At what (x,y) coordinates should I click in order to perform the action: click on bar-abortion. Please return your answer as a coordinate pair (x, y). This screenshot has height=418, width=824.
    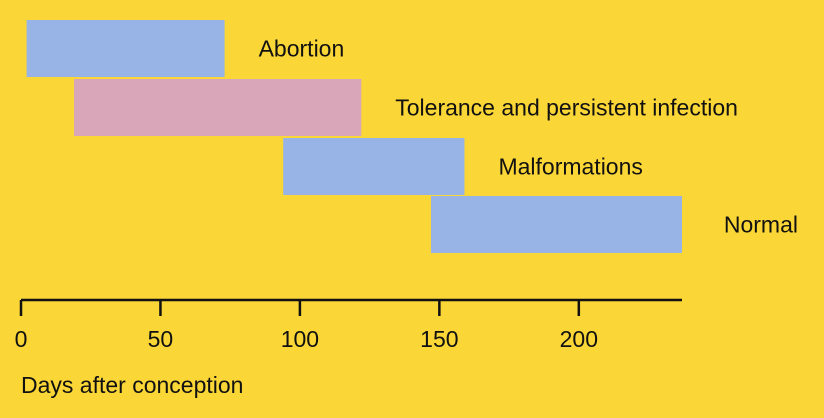
    Looking at the image, I should click on (125, 48).